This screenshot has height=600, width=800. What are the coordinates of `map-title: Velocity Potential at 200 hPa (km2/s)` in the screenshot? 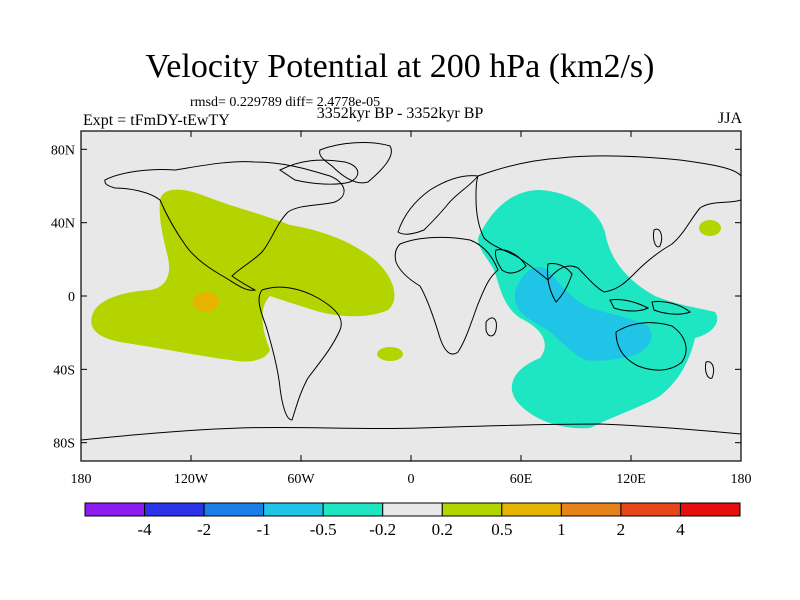 It's located at (400, 66).